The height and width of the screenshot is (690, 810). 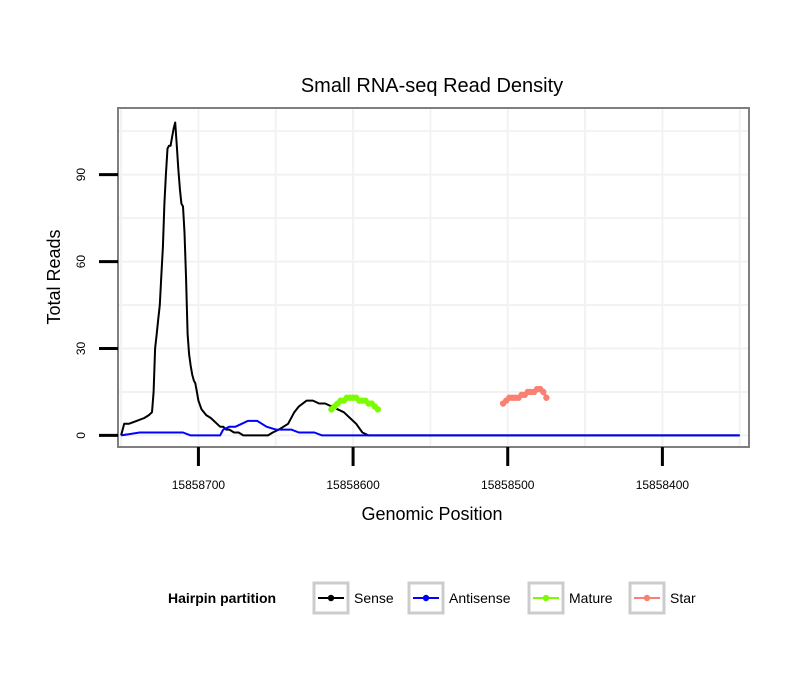 What do you see at coordinates (81, 435) in the screenshot?
I see `y-tick-label: 0` at bounding box center [81, 435].